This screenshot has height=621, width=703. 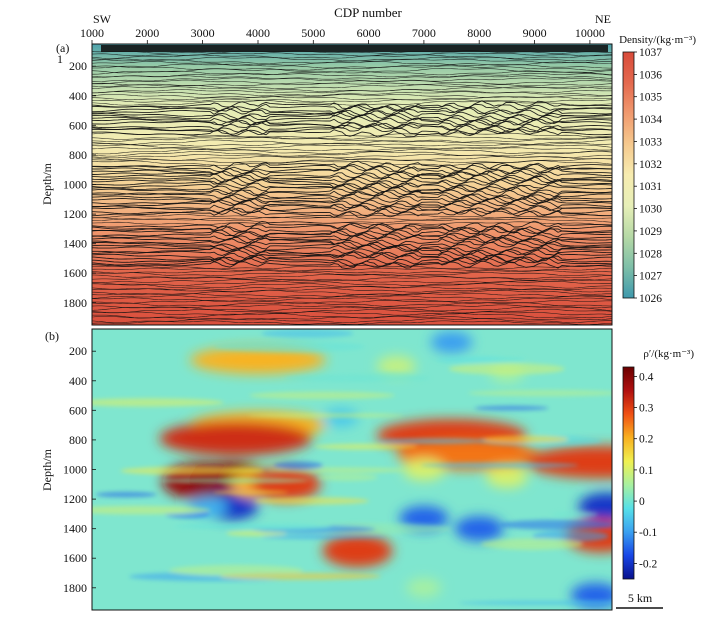 I want to click on panel-a-y-axis-label: Depth/m, so click(x=47, y=183).